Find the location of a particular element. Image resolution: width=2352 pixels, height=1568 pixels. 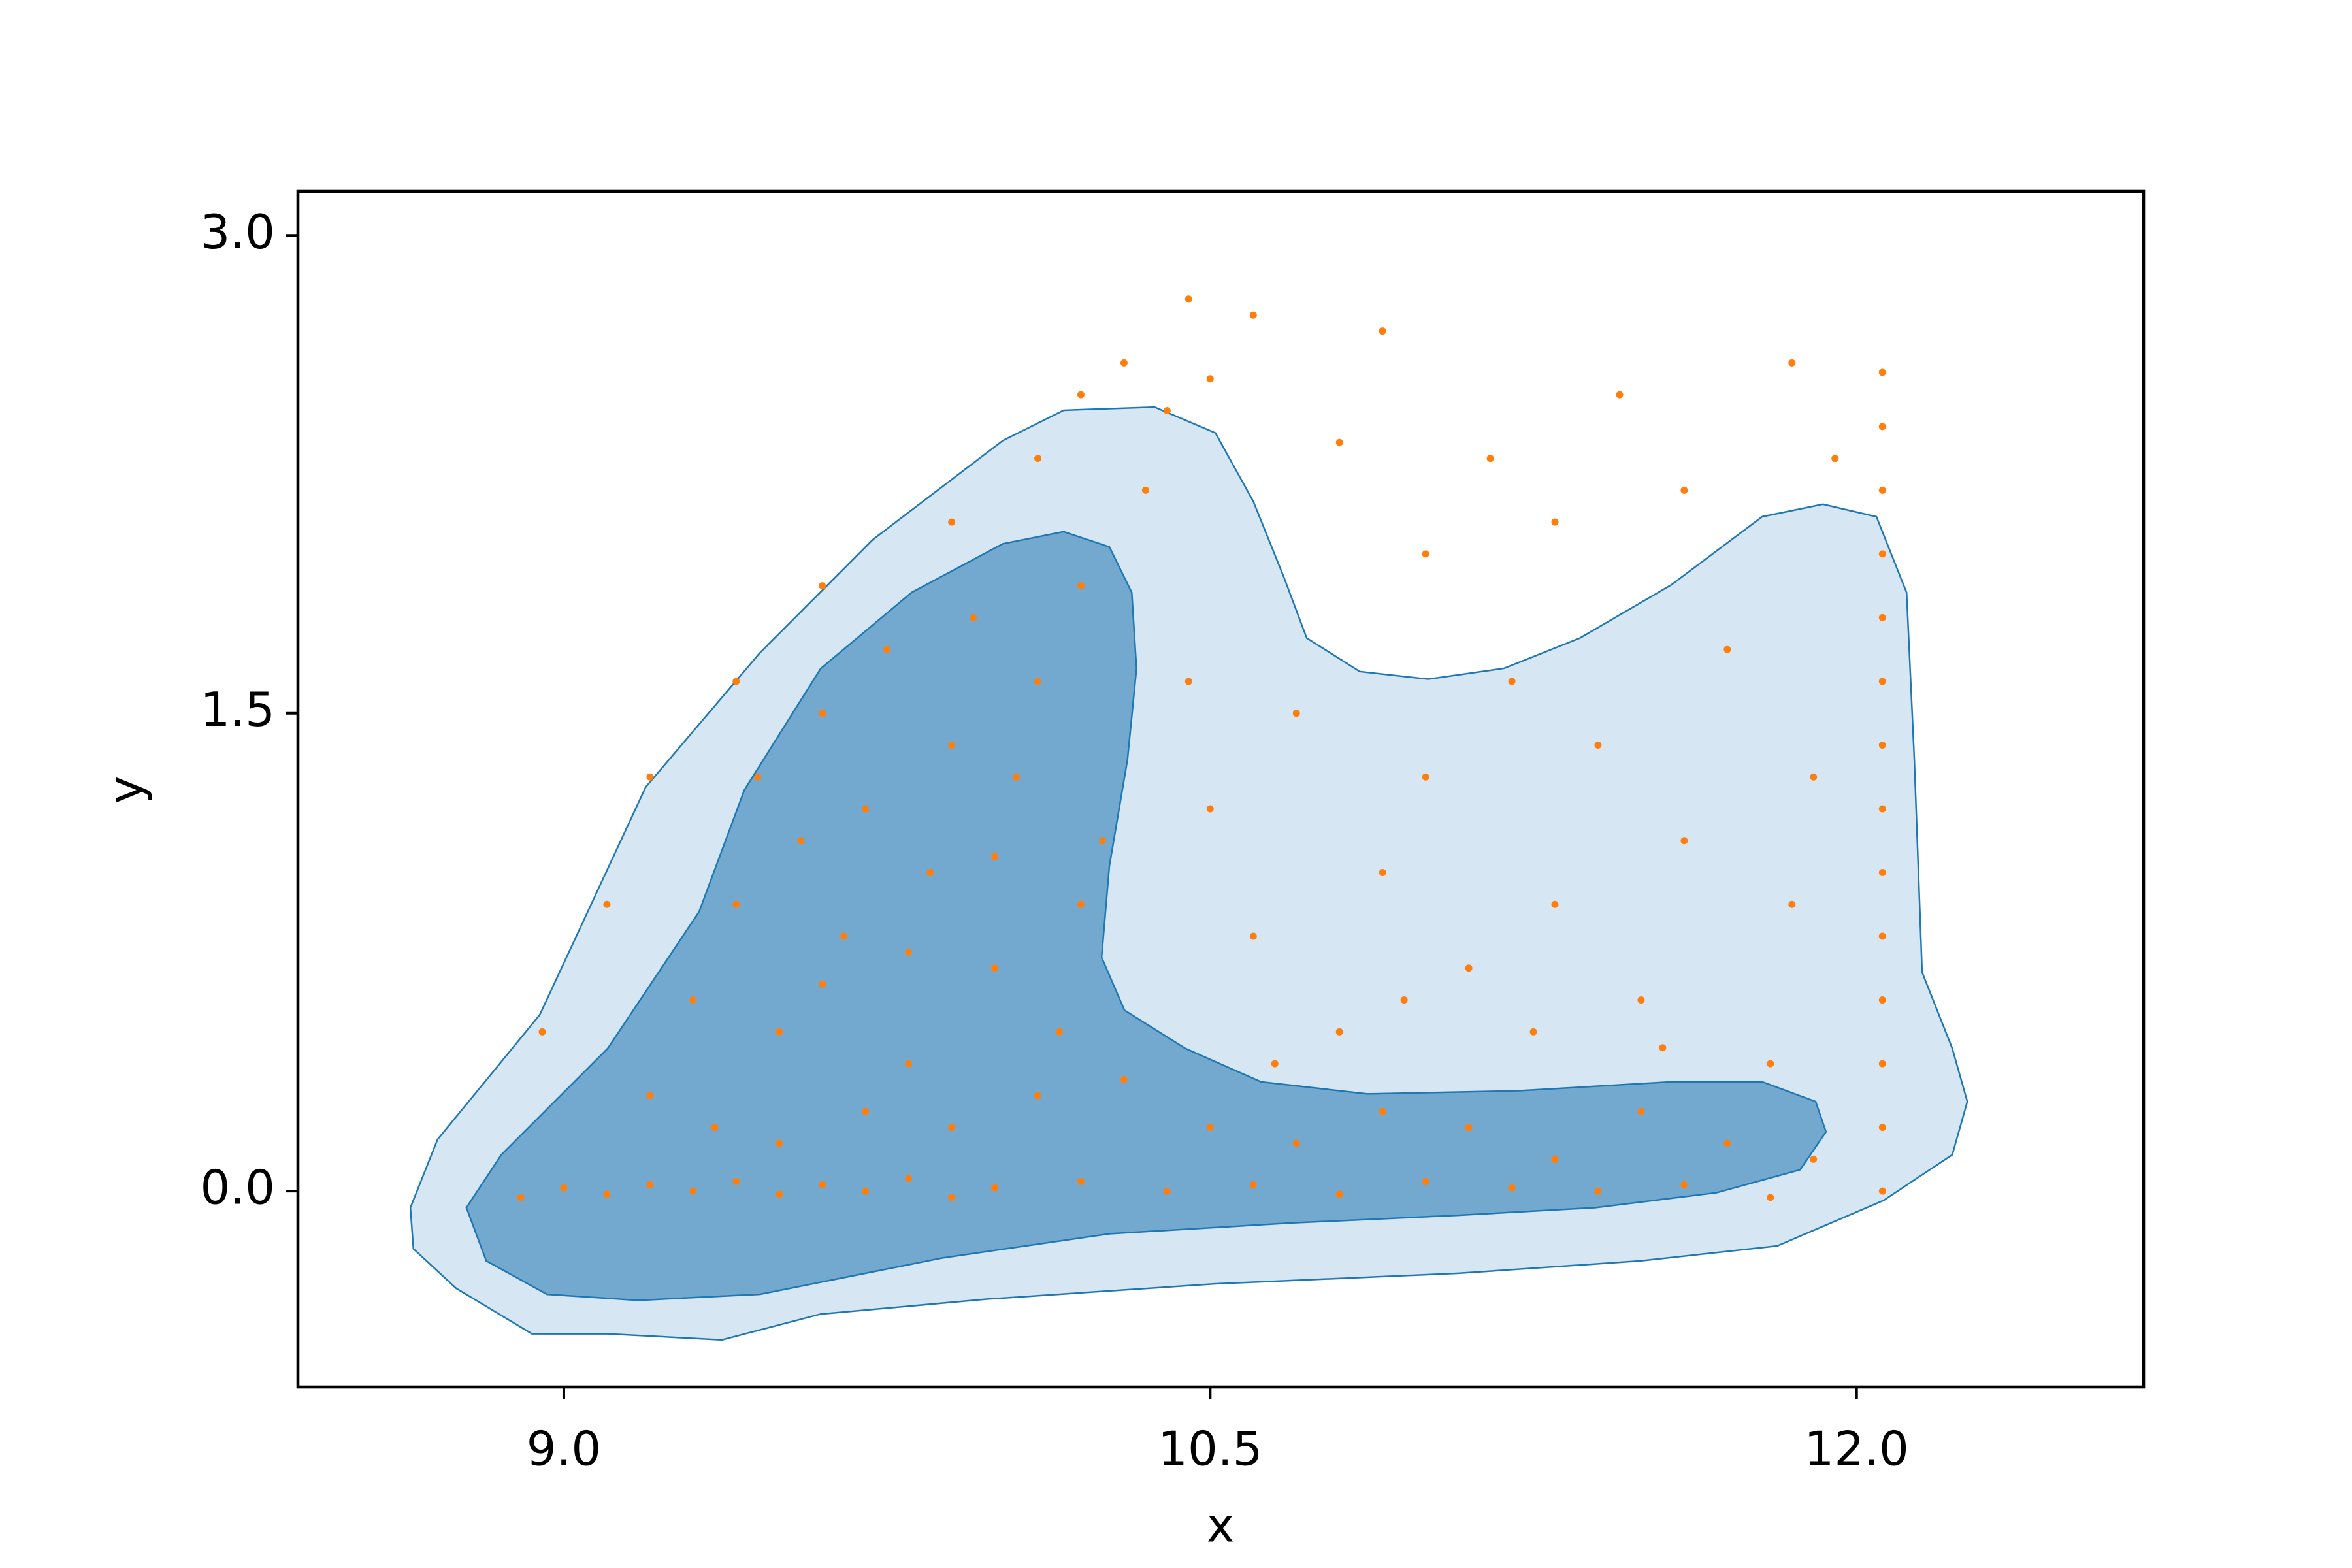

y-tick-label: 3.0 is located at coordinates (237, 231).